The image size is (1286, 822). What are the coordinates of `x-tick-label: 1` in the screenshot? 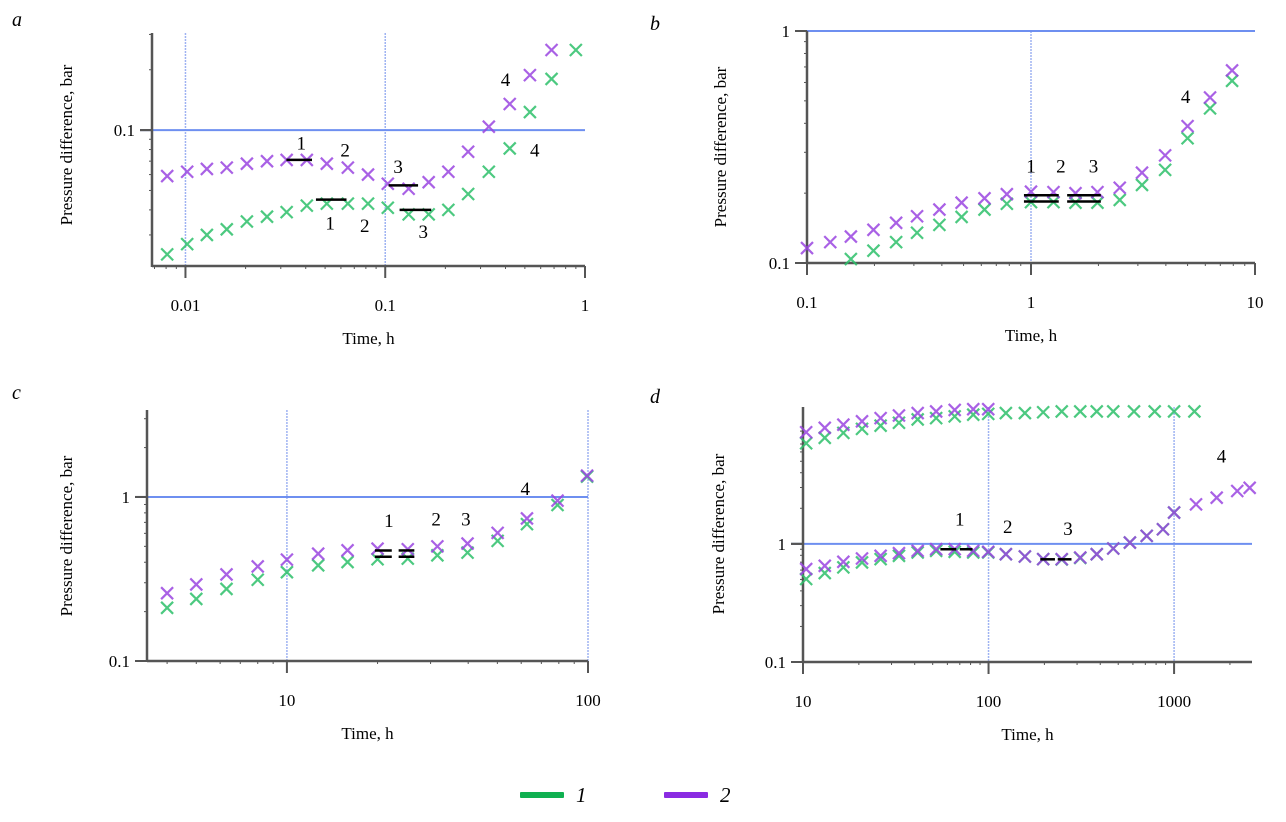 It's located at (1031, 302).